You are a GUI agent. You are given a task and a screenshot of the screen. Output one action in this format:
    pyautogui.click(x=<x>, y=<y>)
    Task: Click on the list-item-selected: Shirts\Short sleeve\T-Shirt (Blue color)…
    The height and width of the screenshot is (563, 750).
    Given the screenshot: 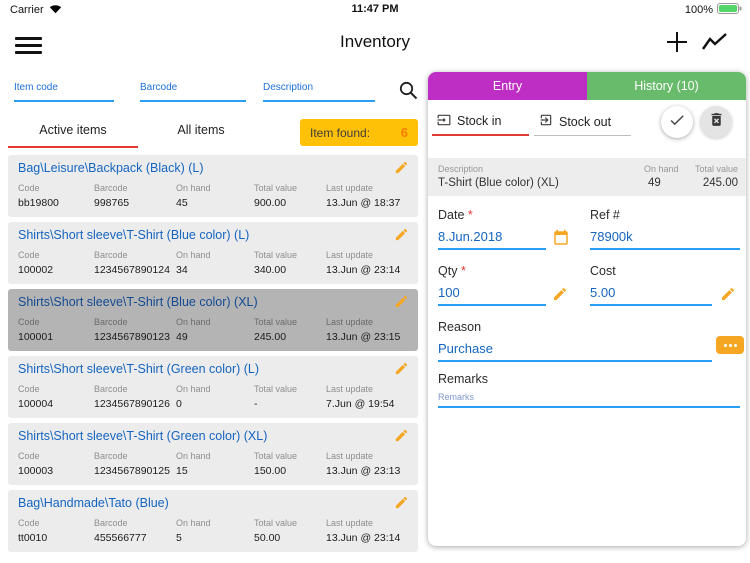 What is the action you would take?
    pyautogui.click(x=213, y=320)
    